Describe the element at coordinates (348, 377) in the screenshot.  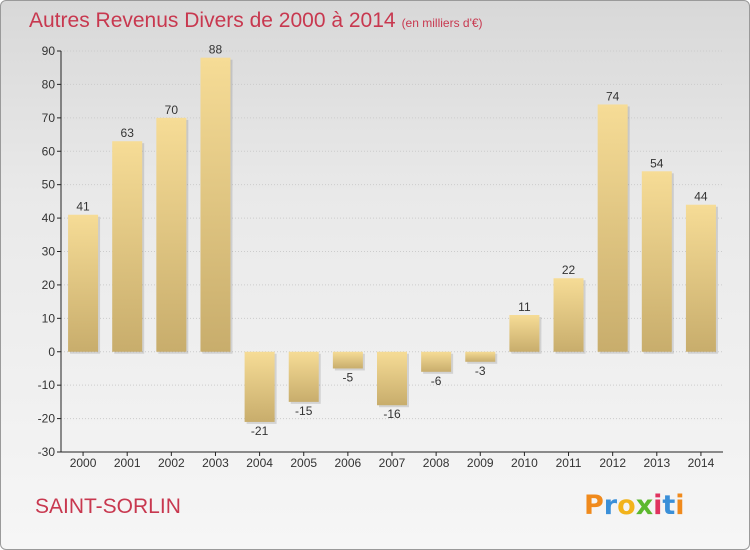
I see `data-label: -5` at that location.